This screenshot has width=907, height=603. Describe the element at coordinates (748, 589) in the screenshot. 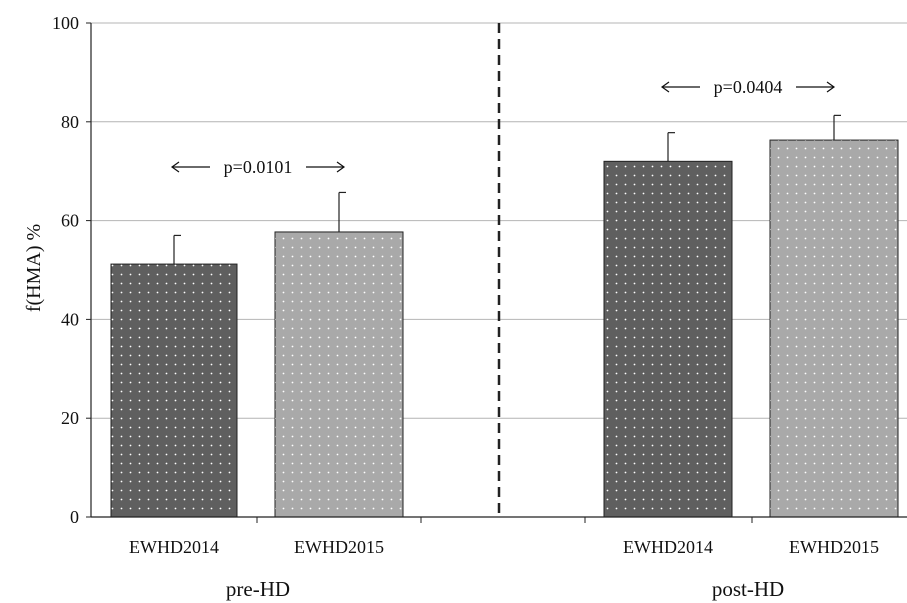

I see `group-label: post-HD` at that location.